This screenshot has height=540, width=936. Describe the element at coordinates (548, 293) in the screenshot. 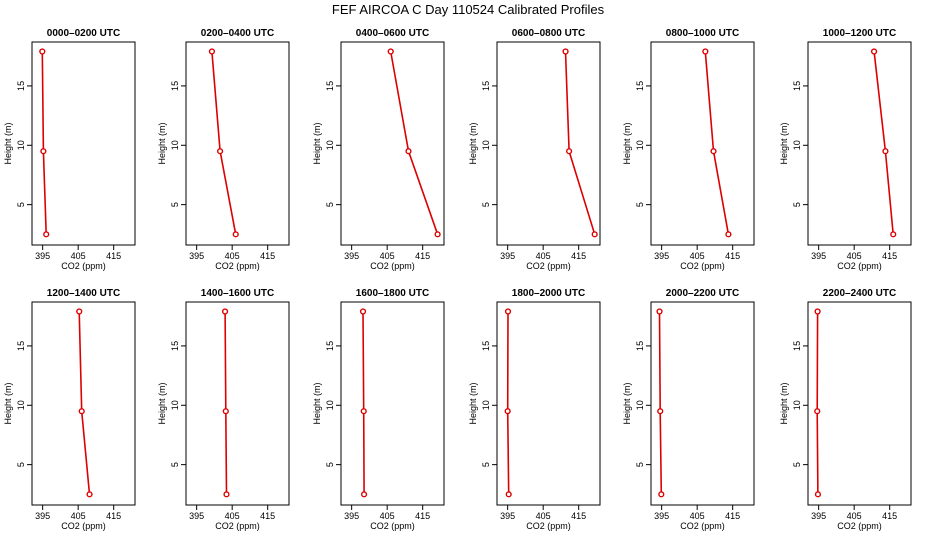

I see `panel-title: 1800–2000 UTC` at that location.